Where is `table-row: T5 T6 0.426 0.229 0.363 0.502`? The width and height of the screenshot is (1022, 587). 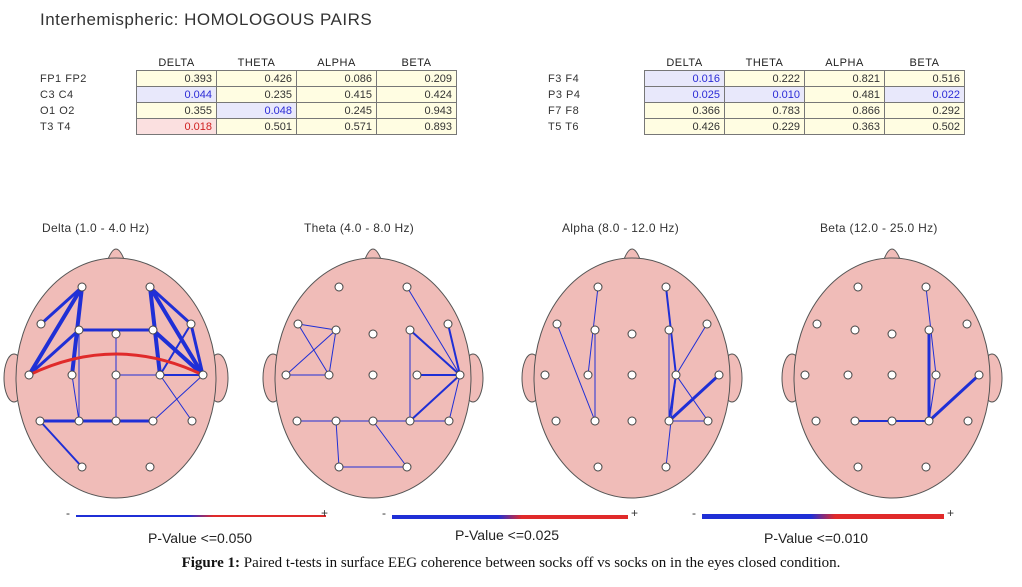 table-row: T5 T6 0.426 0.229 0.363 0.502 is located at coordinates (756, 126).